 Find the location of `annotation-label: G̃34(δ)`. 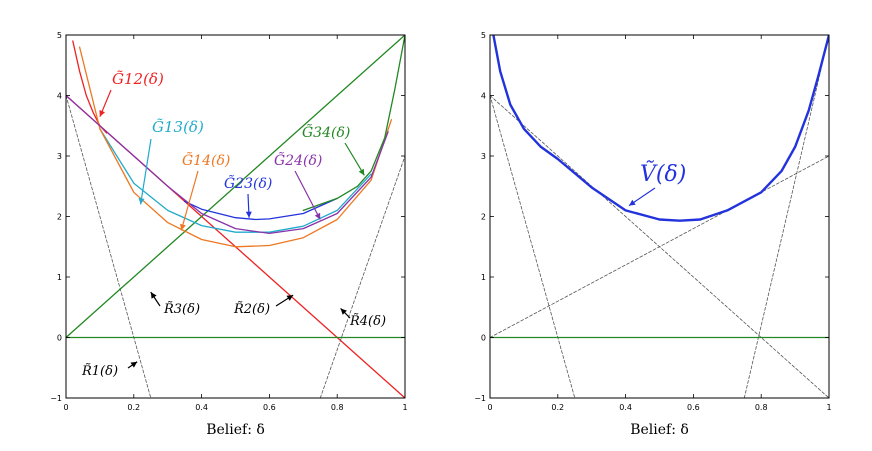

annotation-label: G̃34(δ) is located at coordinates (326, 132).